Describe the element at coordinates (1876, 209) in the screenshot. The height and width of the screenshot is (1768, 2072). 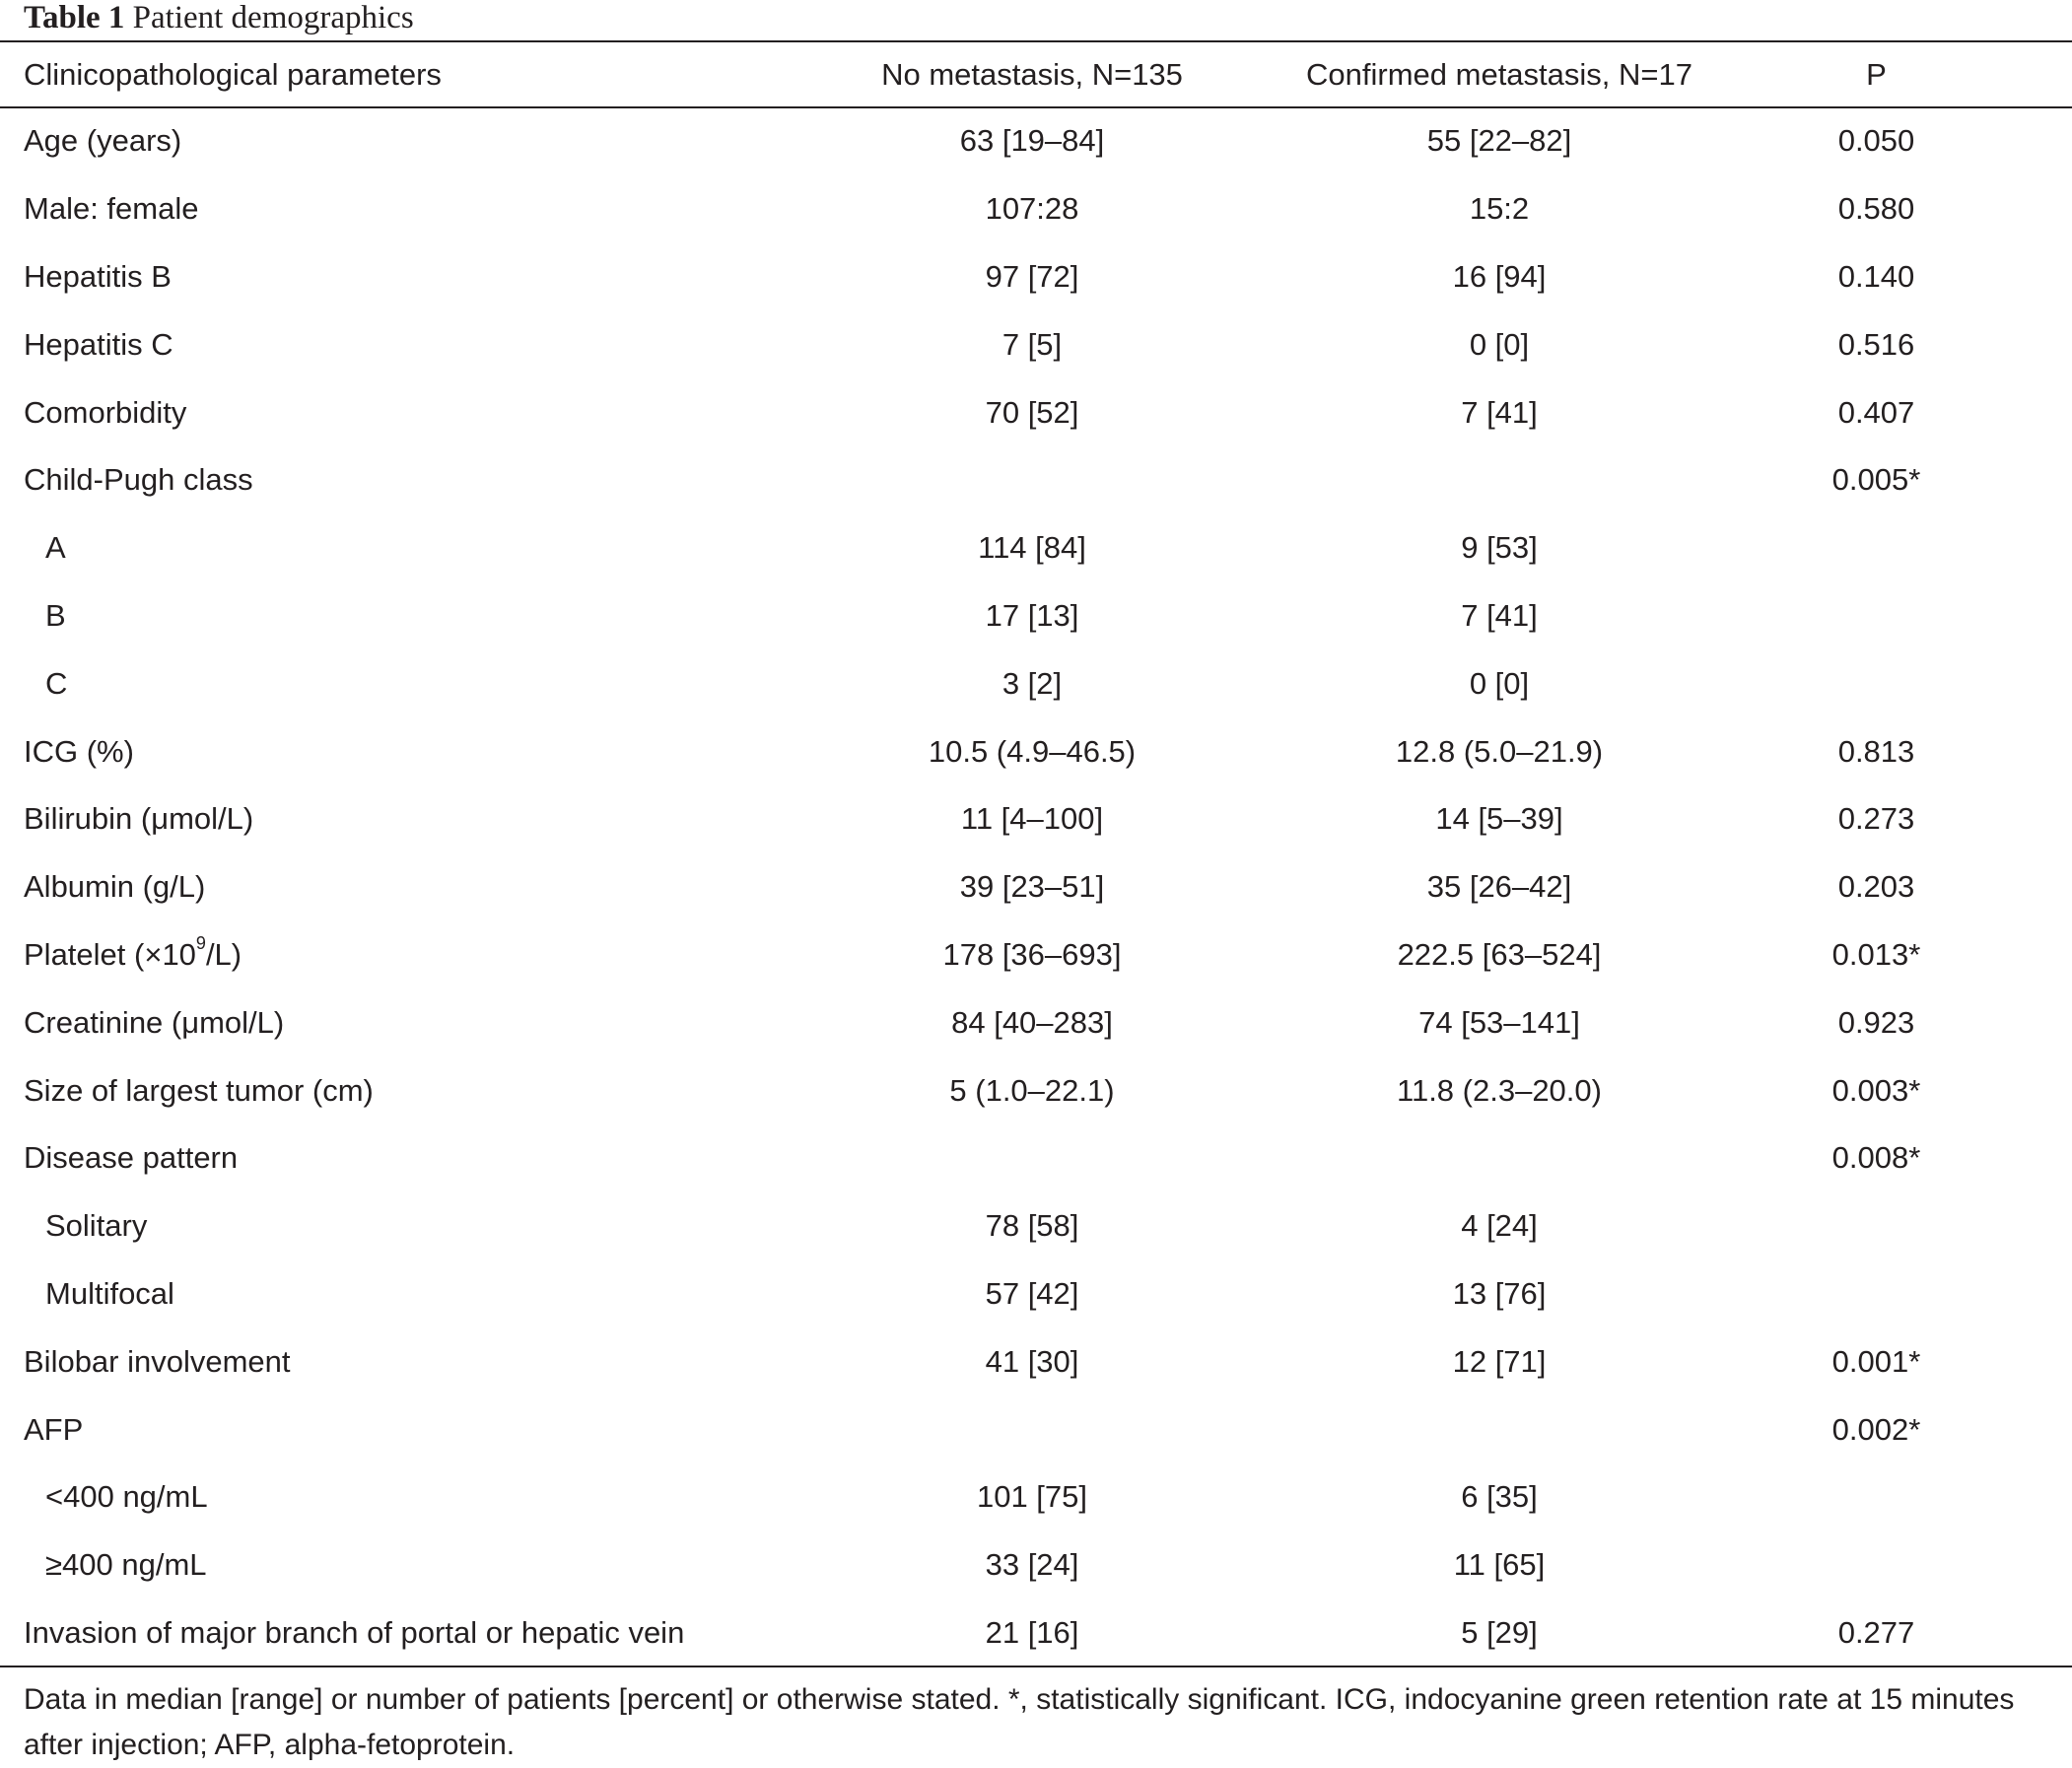
I see `p-value: 0.580` at that location.